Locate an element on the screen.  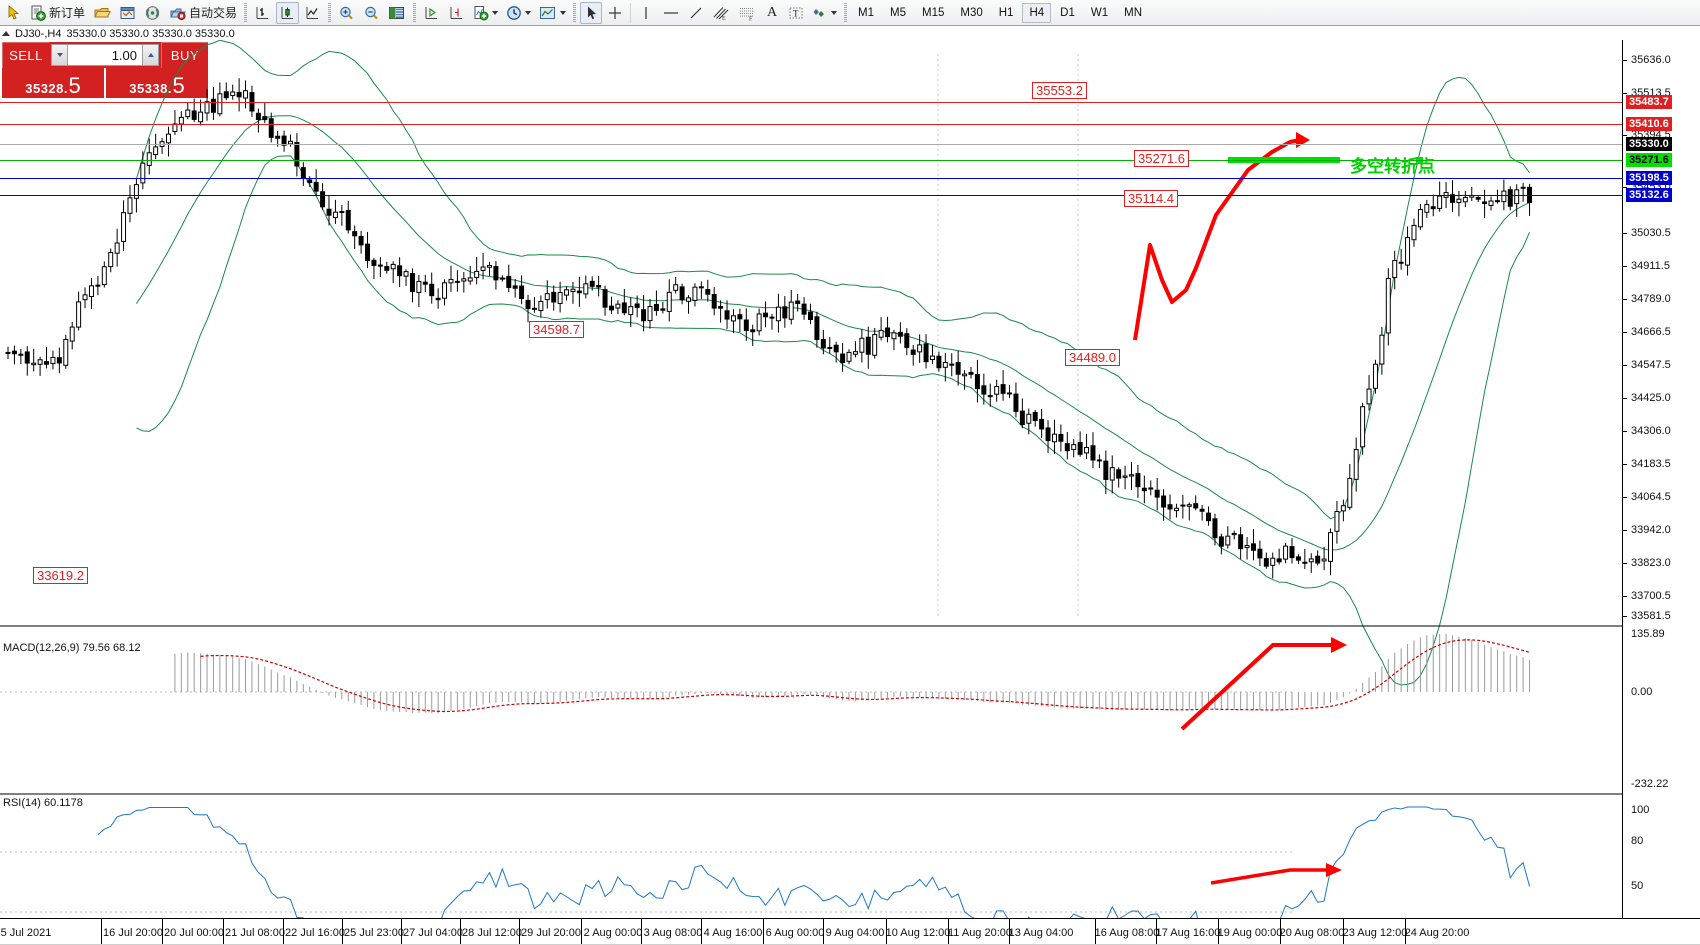
hline-icon is located at coordinates (671, 13).